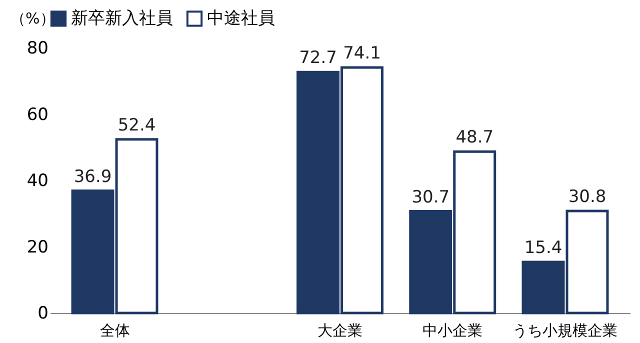 This screenshot has height=343, width=640. Describe the element at coordinates (37, 181) in the screenshot. I see `y-tick-label: 40` at that location.